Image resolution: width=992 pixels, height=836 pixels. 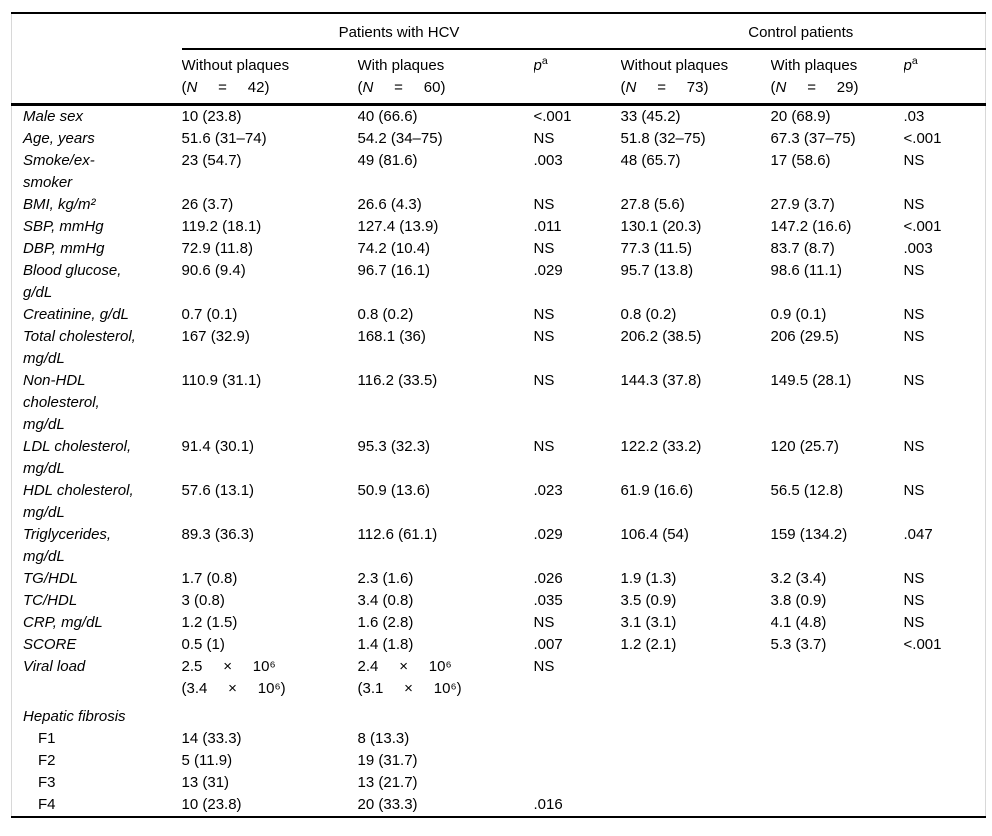 What do you see at coordinates (47, 782) in the screenshot?
I see `row-label: F3` at bounding box center [47, 782].